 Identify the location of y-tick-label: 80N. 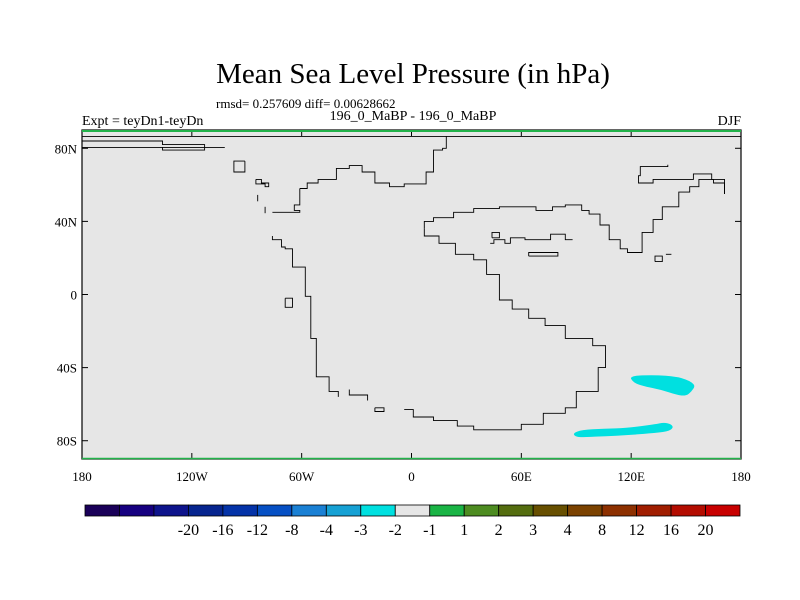
(66, 148).